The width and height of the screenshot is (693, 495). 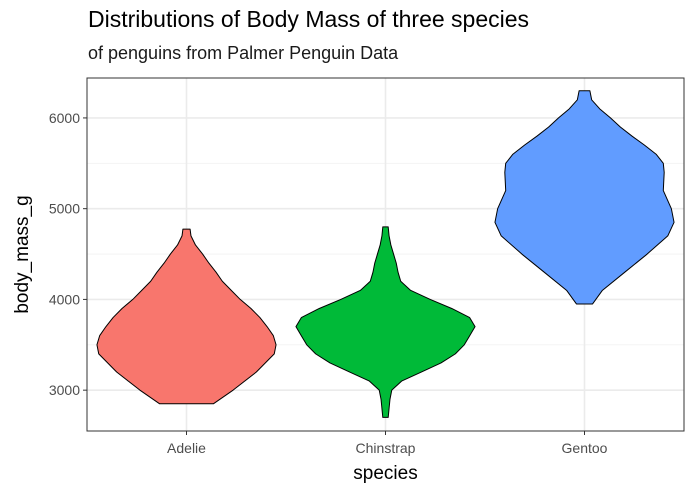 What do you see at coordinates (64, 390) in the screenshot?
I see `y-tick-label: 3000` at bounding box center [64, 390].